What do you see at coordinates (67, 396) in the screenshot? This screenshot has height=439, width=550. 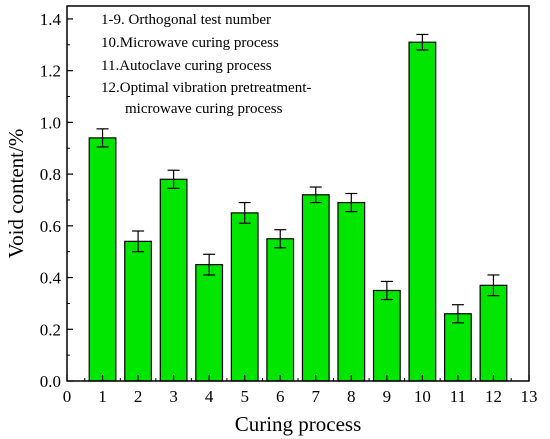 I see `x-tick-label-0: 0` at bounding box center [67, 396].